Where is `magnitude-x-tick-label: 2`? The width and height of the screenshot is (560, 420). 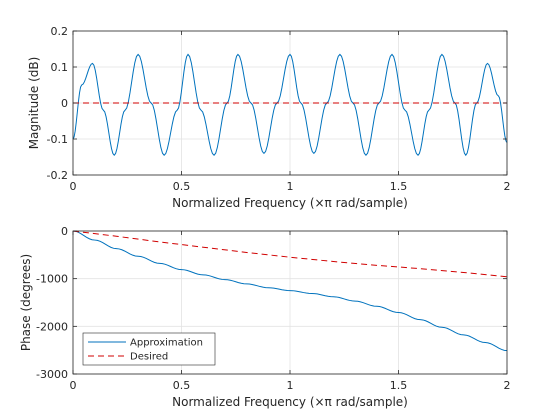
magnitude-x-tick-label: 2 is located at coordinates (507, 186).